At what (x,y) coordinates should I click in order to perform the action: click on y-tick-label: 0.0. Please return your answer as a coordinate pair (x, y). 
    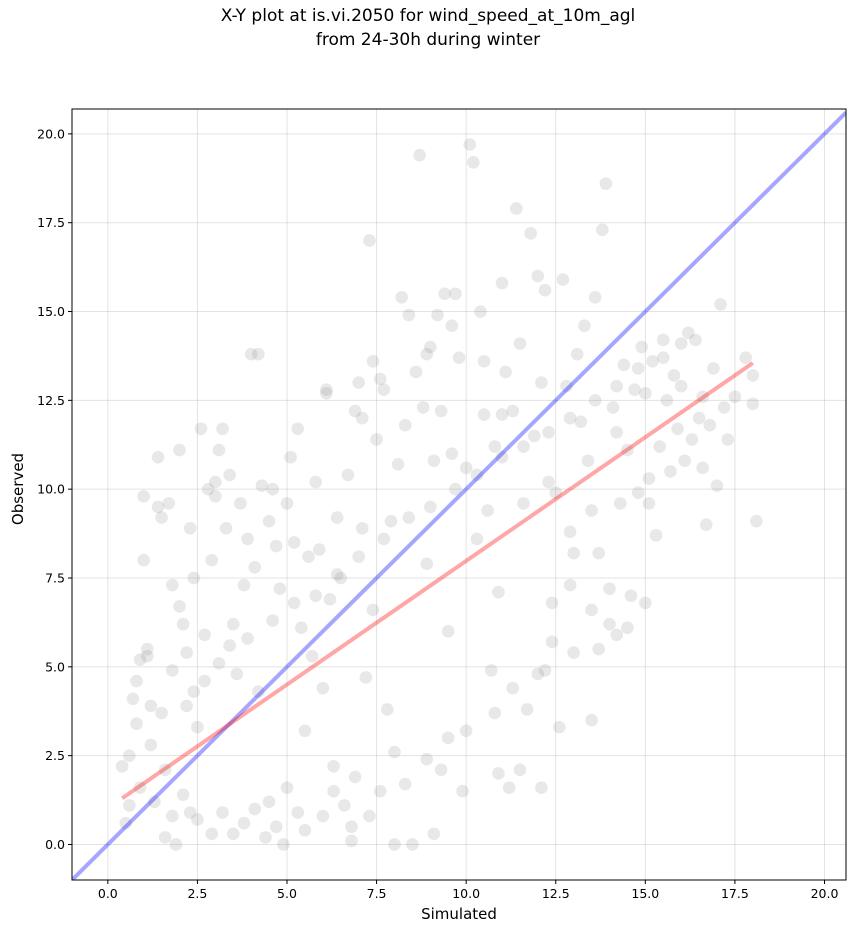
    Looking at the image, I should click on (55, 844).